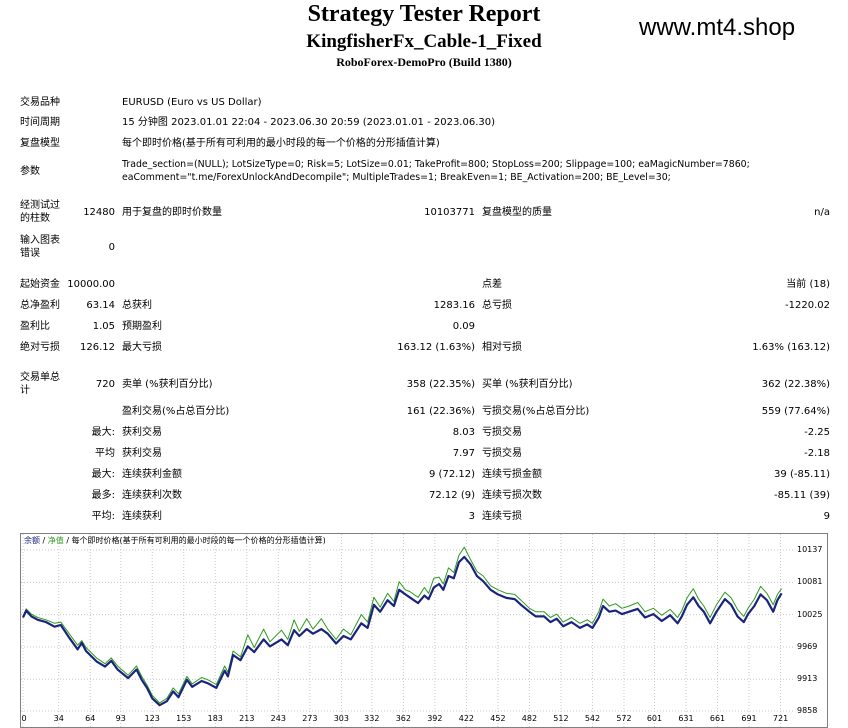 This screenshot has height=728, width=848. What do you see at coordinates (717, 27) in the screenshot?
I see `watermark: www.mt4.shop` at bounding box center [717, 27].